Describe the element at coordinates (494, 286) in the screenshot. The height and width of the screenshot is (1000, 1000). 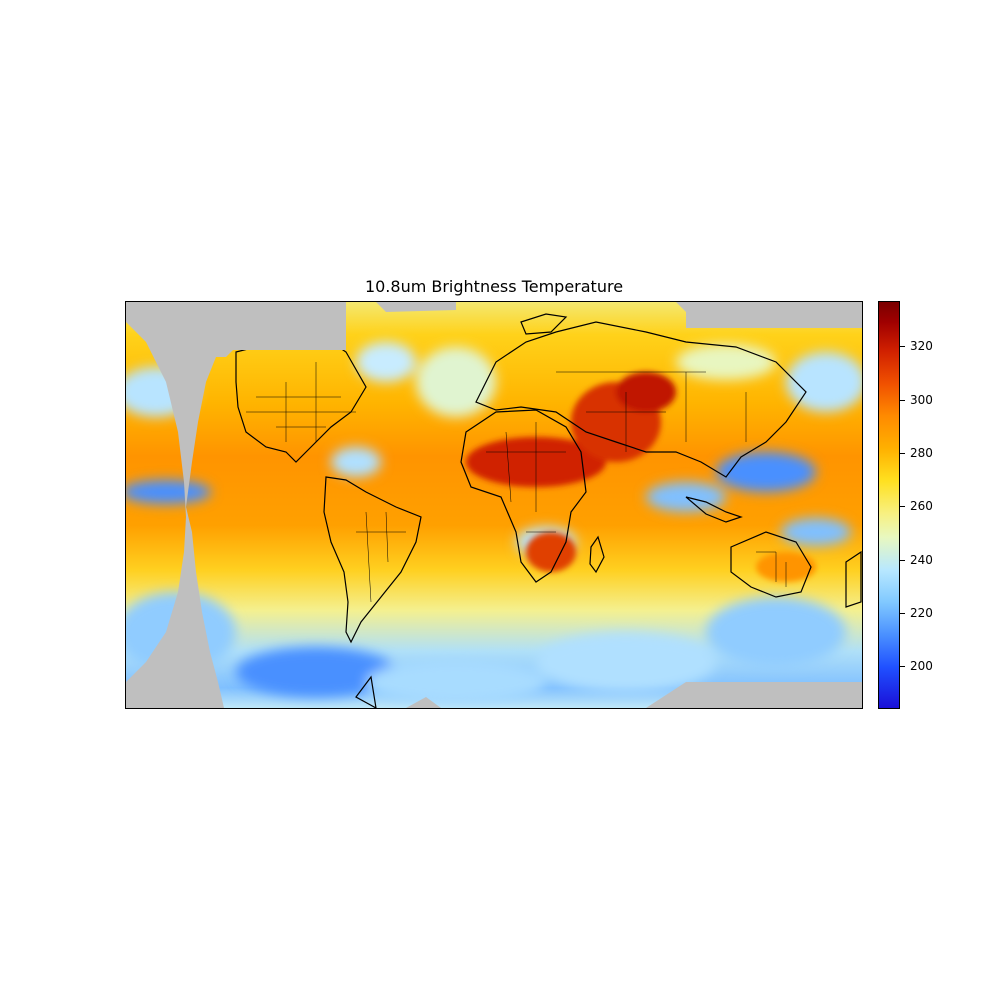
I see `map-title: 10.8um Brightness Temperature` at that location.